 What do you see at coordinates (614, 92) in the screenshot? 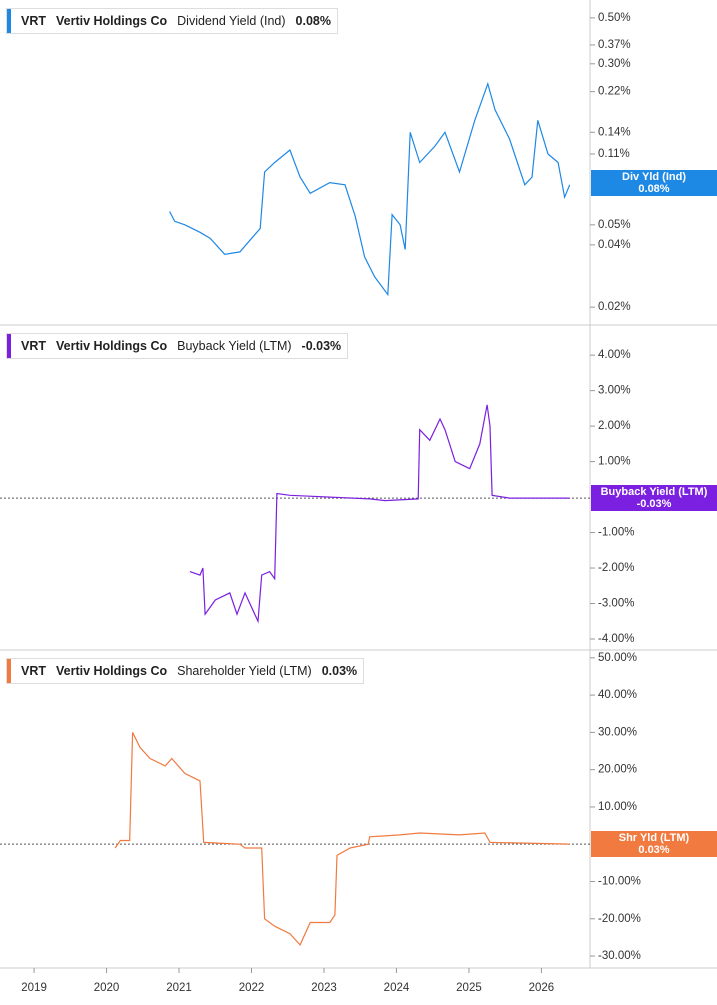
I see `y-tick-label: 0.22%` at bounding box center [614, 92].